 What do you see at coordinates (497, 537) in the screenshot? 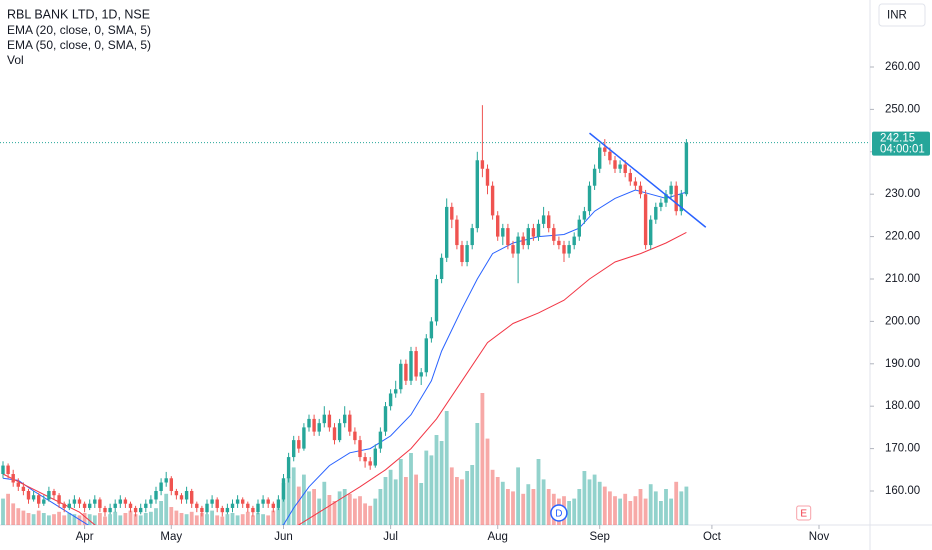
I see `x-tick-label: Aug` at bounding box center [497, 537].